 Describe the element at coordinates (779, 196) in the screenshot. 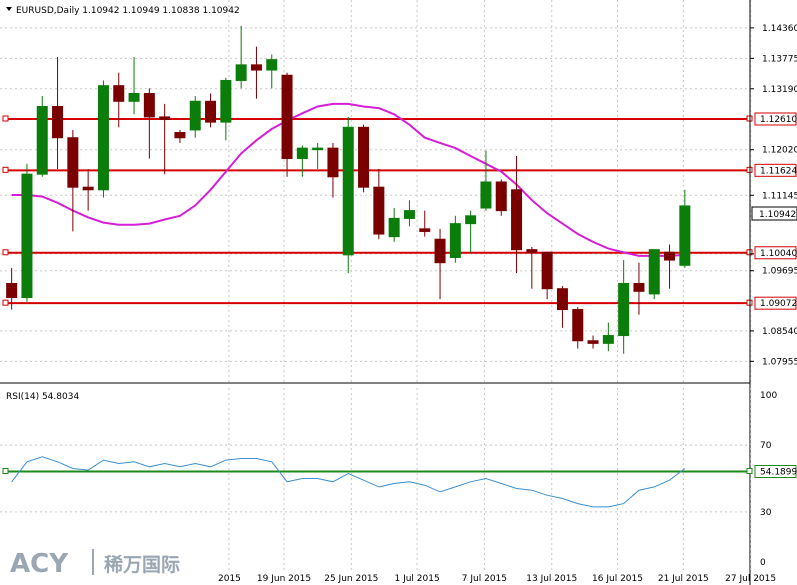

I see `price-tick-label: 1.11145` at that location.